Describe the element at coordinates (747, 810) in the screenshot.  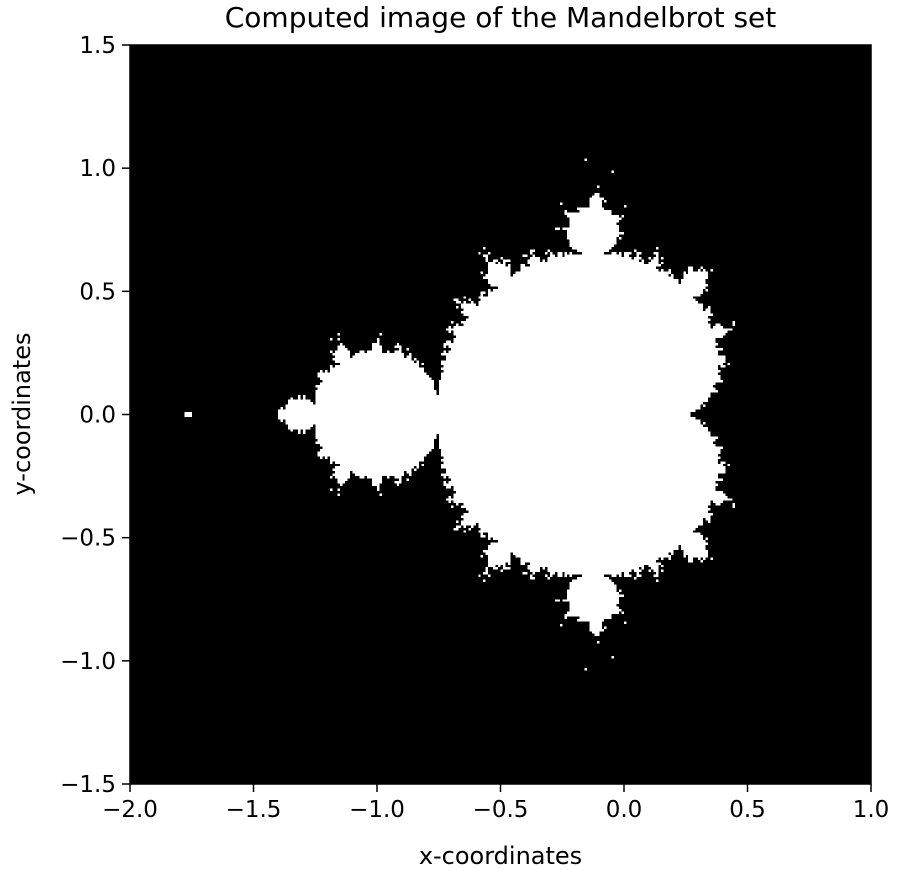
I see `x-tick-label: 0.5` at that location.